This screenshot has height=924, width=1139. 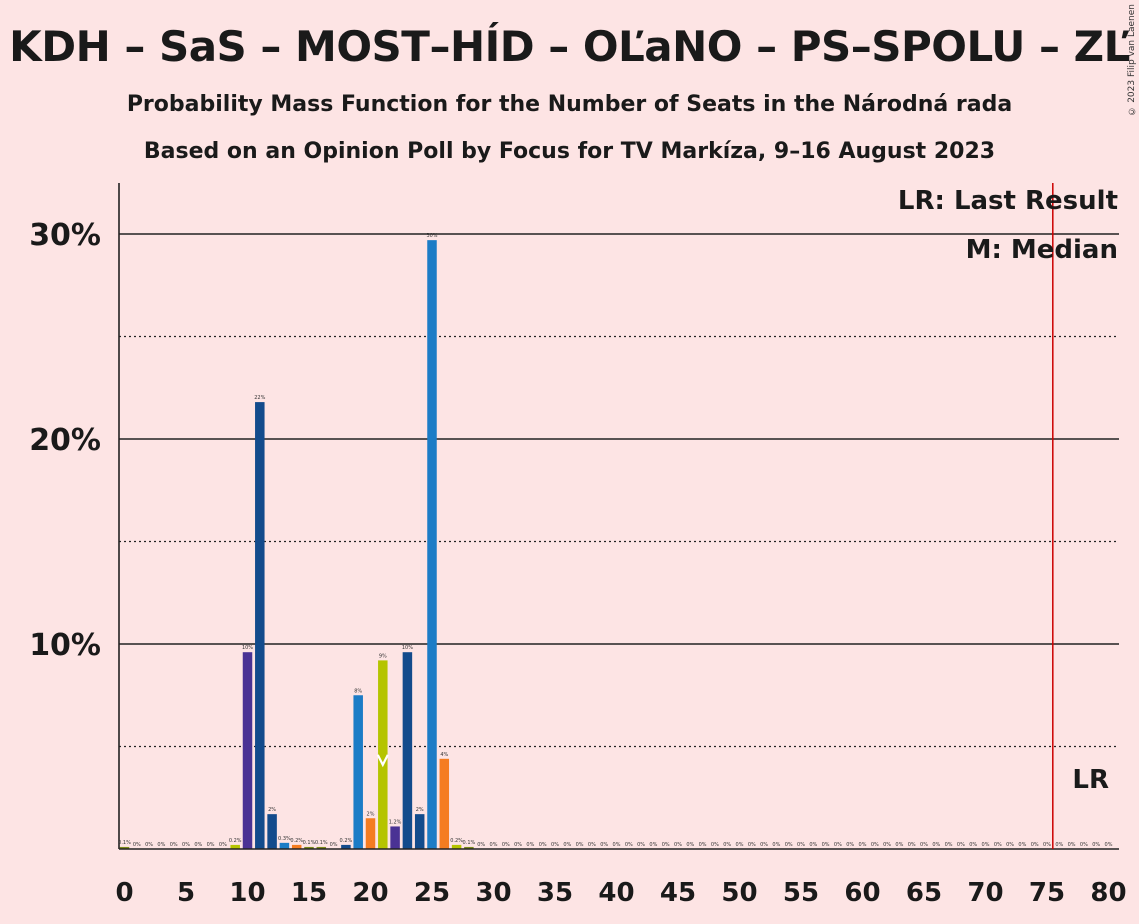 What do you see at coordinates (186, 893) in the screenshot?
I see `x-tick-label: 5` at bounding box center [186, 893].